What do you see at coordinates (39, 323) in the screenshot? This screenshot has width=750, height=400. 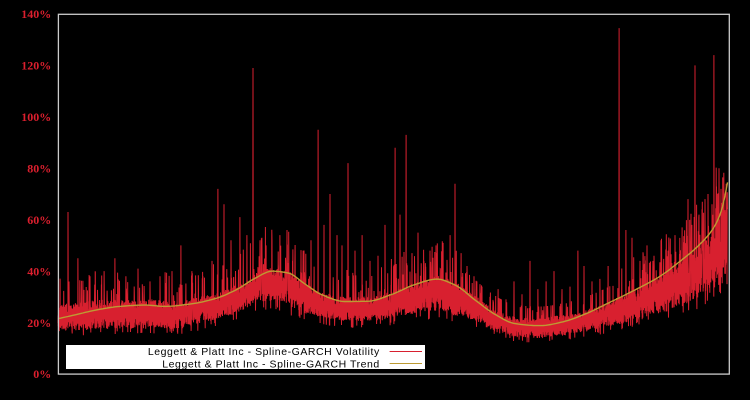 I see `svg-text: 20%` at bounding box center [39, 323].